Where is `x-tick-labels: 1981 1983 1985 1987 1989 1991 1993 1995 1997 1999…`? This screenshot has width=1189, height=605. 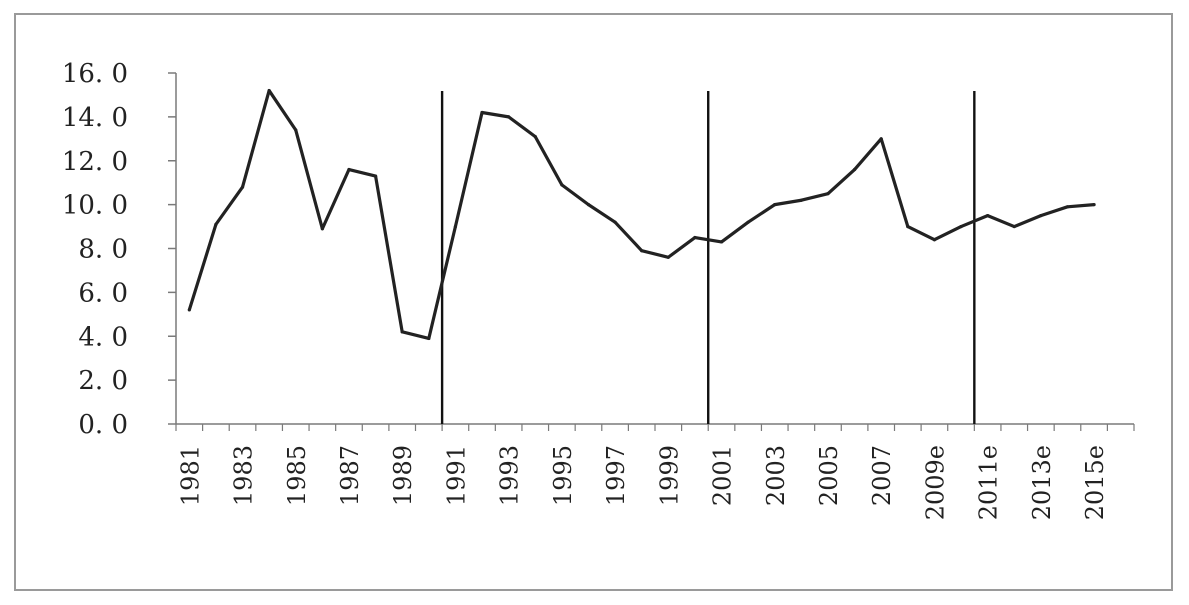
x-tick-labels: 1981 1983 1985 1987 1989 1991 1993 1995 1997 1999… is located at coordinates (655, 472).